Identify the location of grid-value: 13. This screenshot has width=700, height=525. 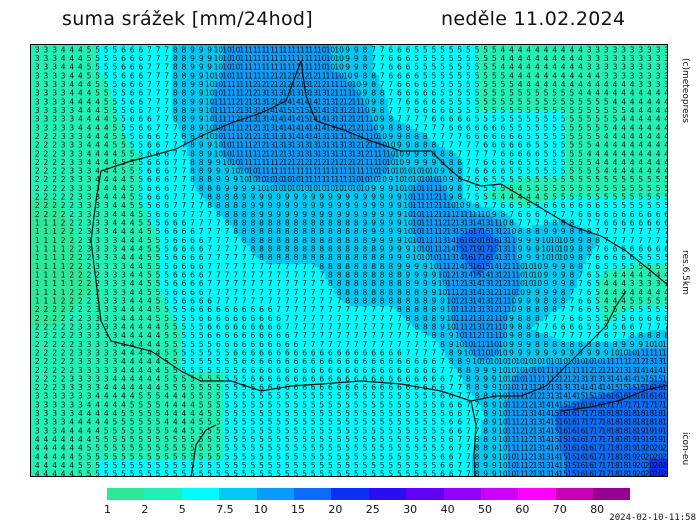
(313, 153).